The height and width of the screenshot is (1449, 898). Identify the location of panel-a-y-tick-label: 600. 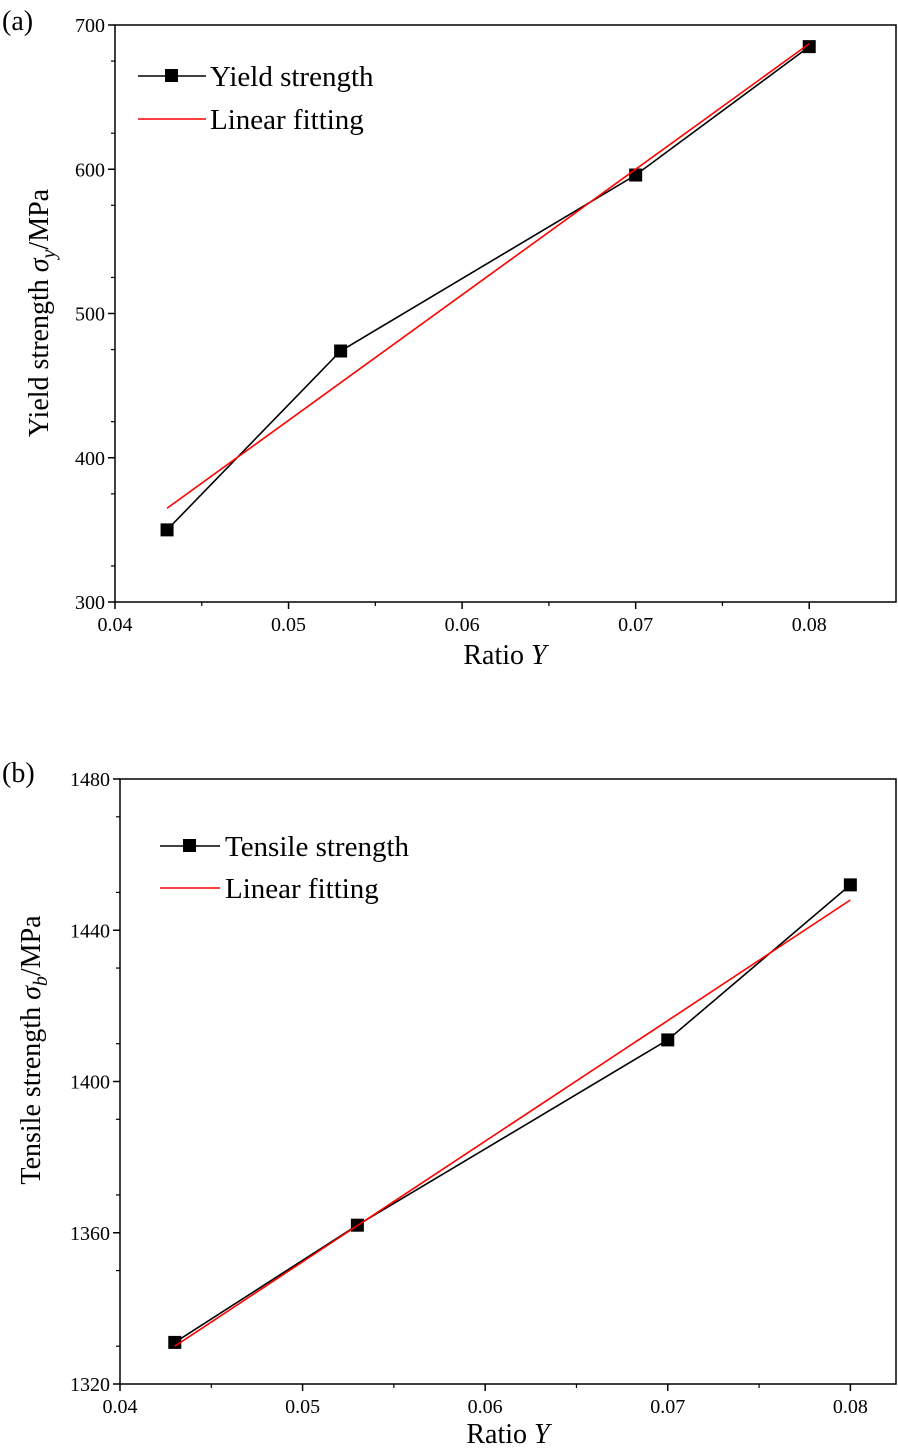
(90, 170).